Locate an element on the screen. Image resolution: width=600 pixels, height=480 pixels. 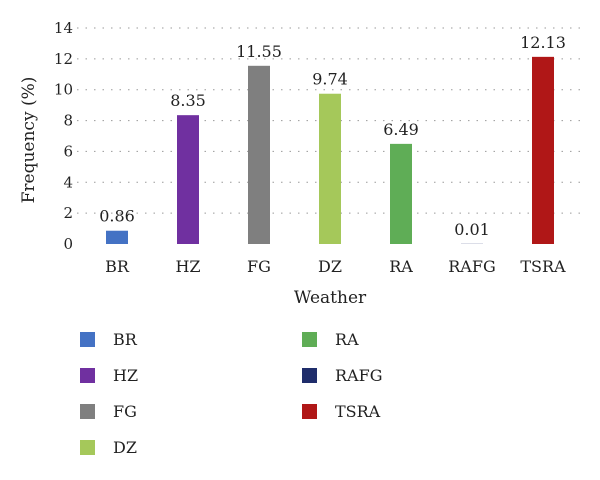
x-axis-ticks: BR HZ FG DZ RA RAFG TSRA is located at coordinates (335, 266).